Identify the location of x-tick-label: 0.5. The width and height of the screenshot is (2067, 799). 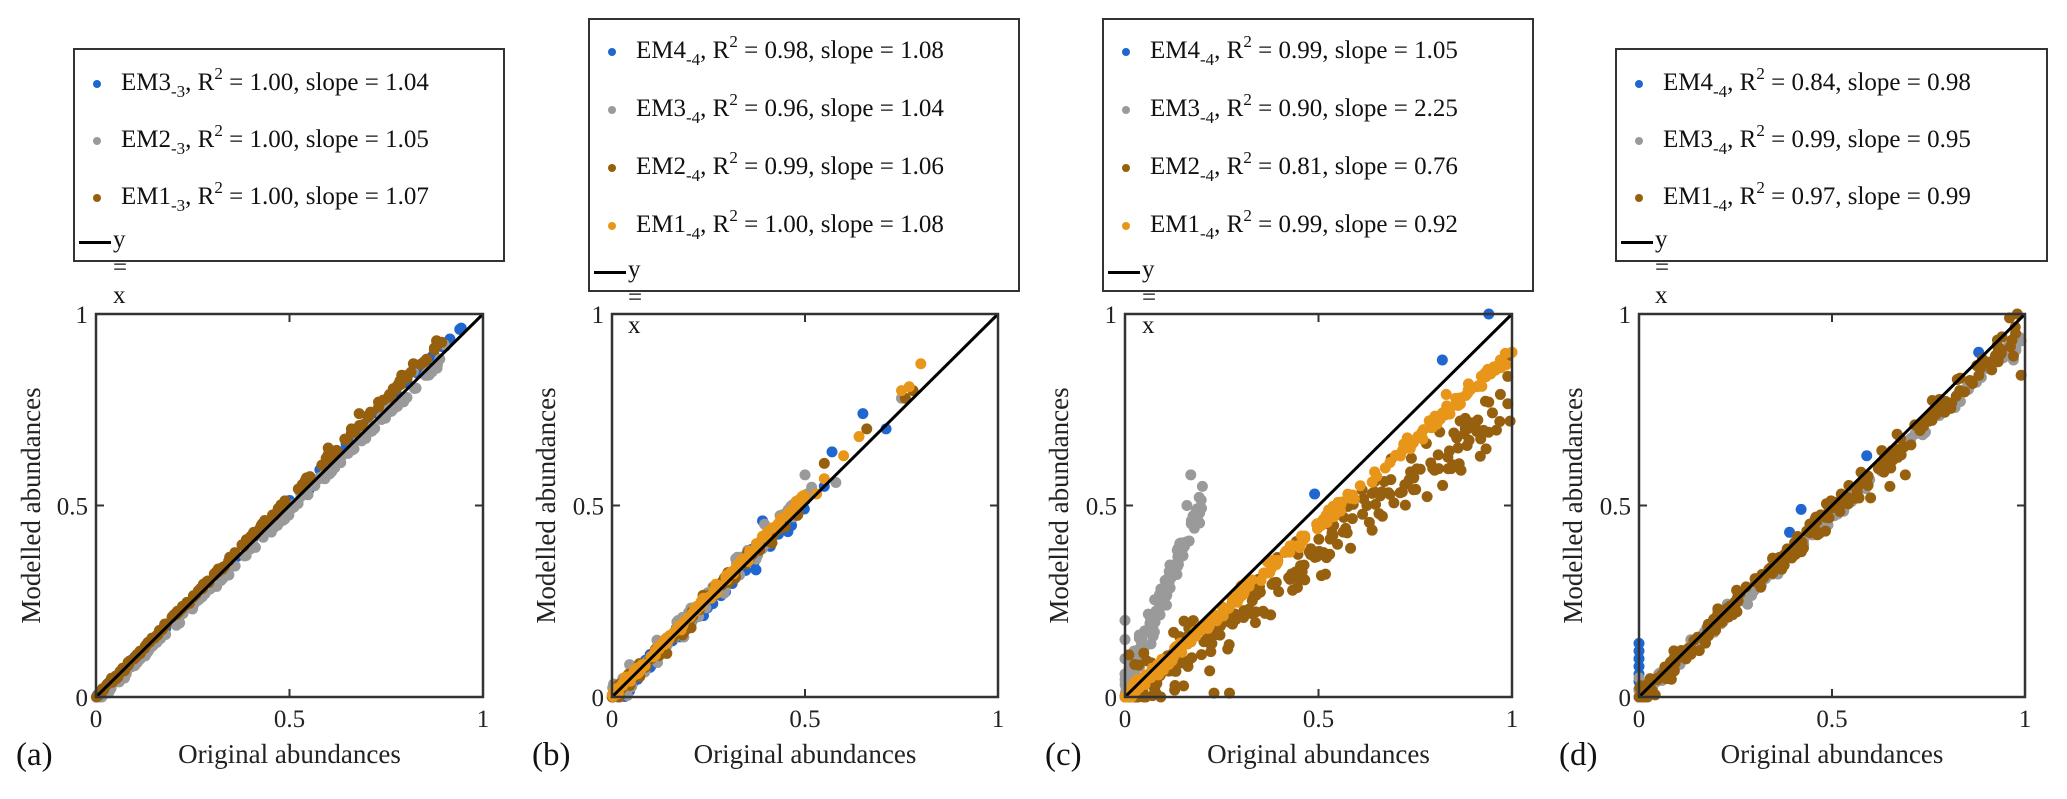
(289, 719).